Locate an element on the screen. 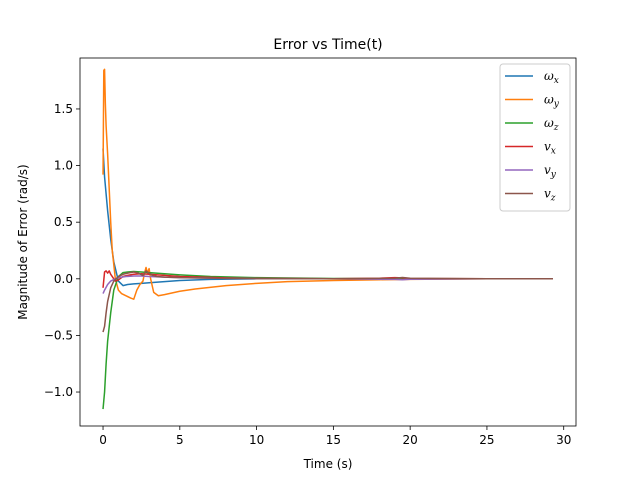 The width and height of the screenshot is (640, 480). x-tick-label: 0 is located at coordinates (103, 440).